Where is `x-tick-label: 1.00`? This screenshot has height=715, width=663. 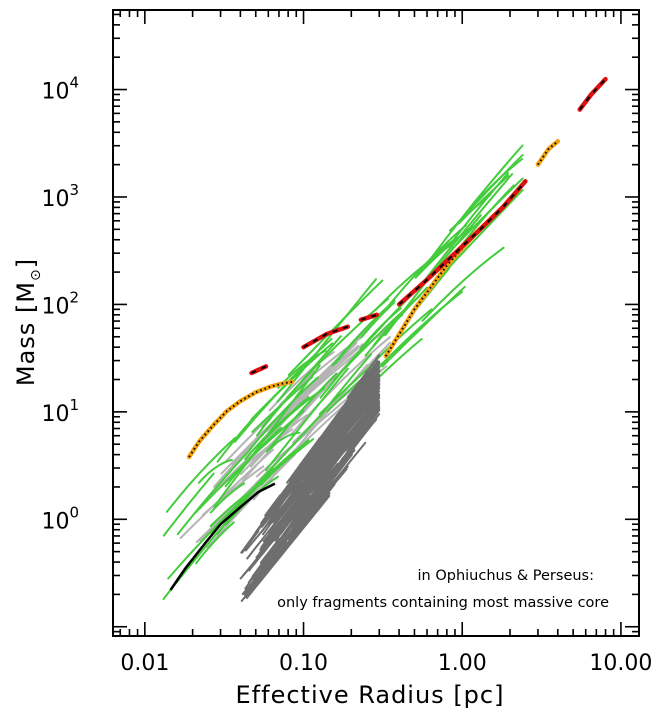
x-tick-label: 1.00 is located at coordinates (462, 663).